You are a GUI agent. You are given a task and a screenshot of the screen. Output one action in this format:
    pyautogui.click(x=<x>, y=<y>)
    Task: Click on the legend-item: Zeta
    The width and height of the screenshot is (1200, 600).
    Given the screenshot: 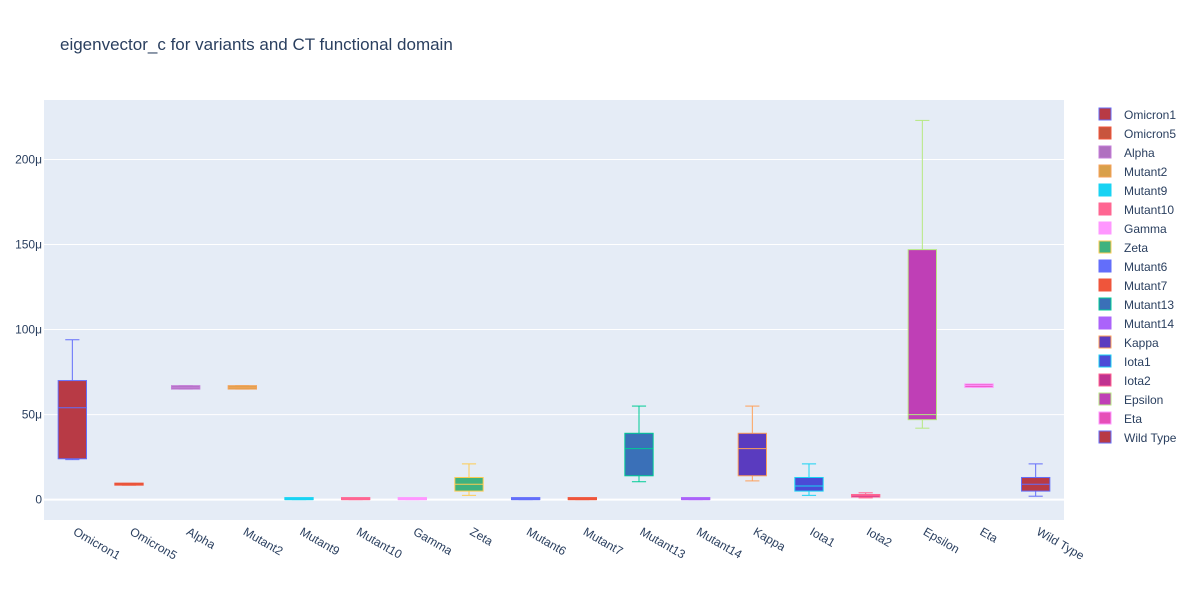 What is the action you would take?
    pyautogui.click(x=1123, y=247)
    